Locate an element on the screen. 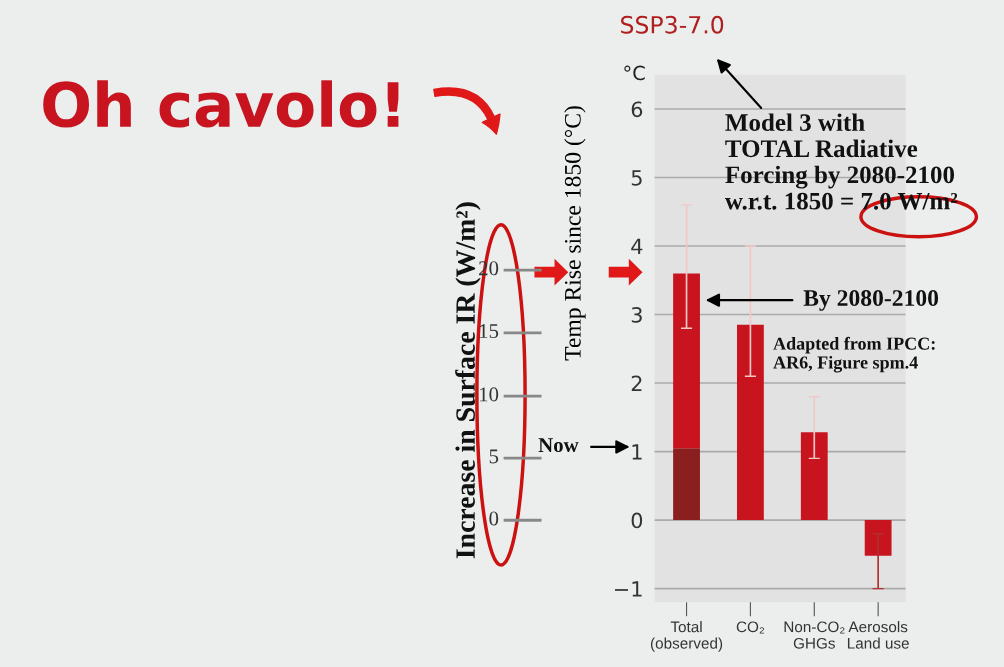  text: Increase in Surface IR (W/m²) is located at coordinates (468, 380).